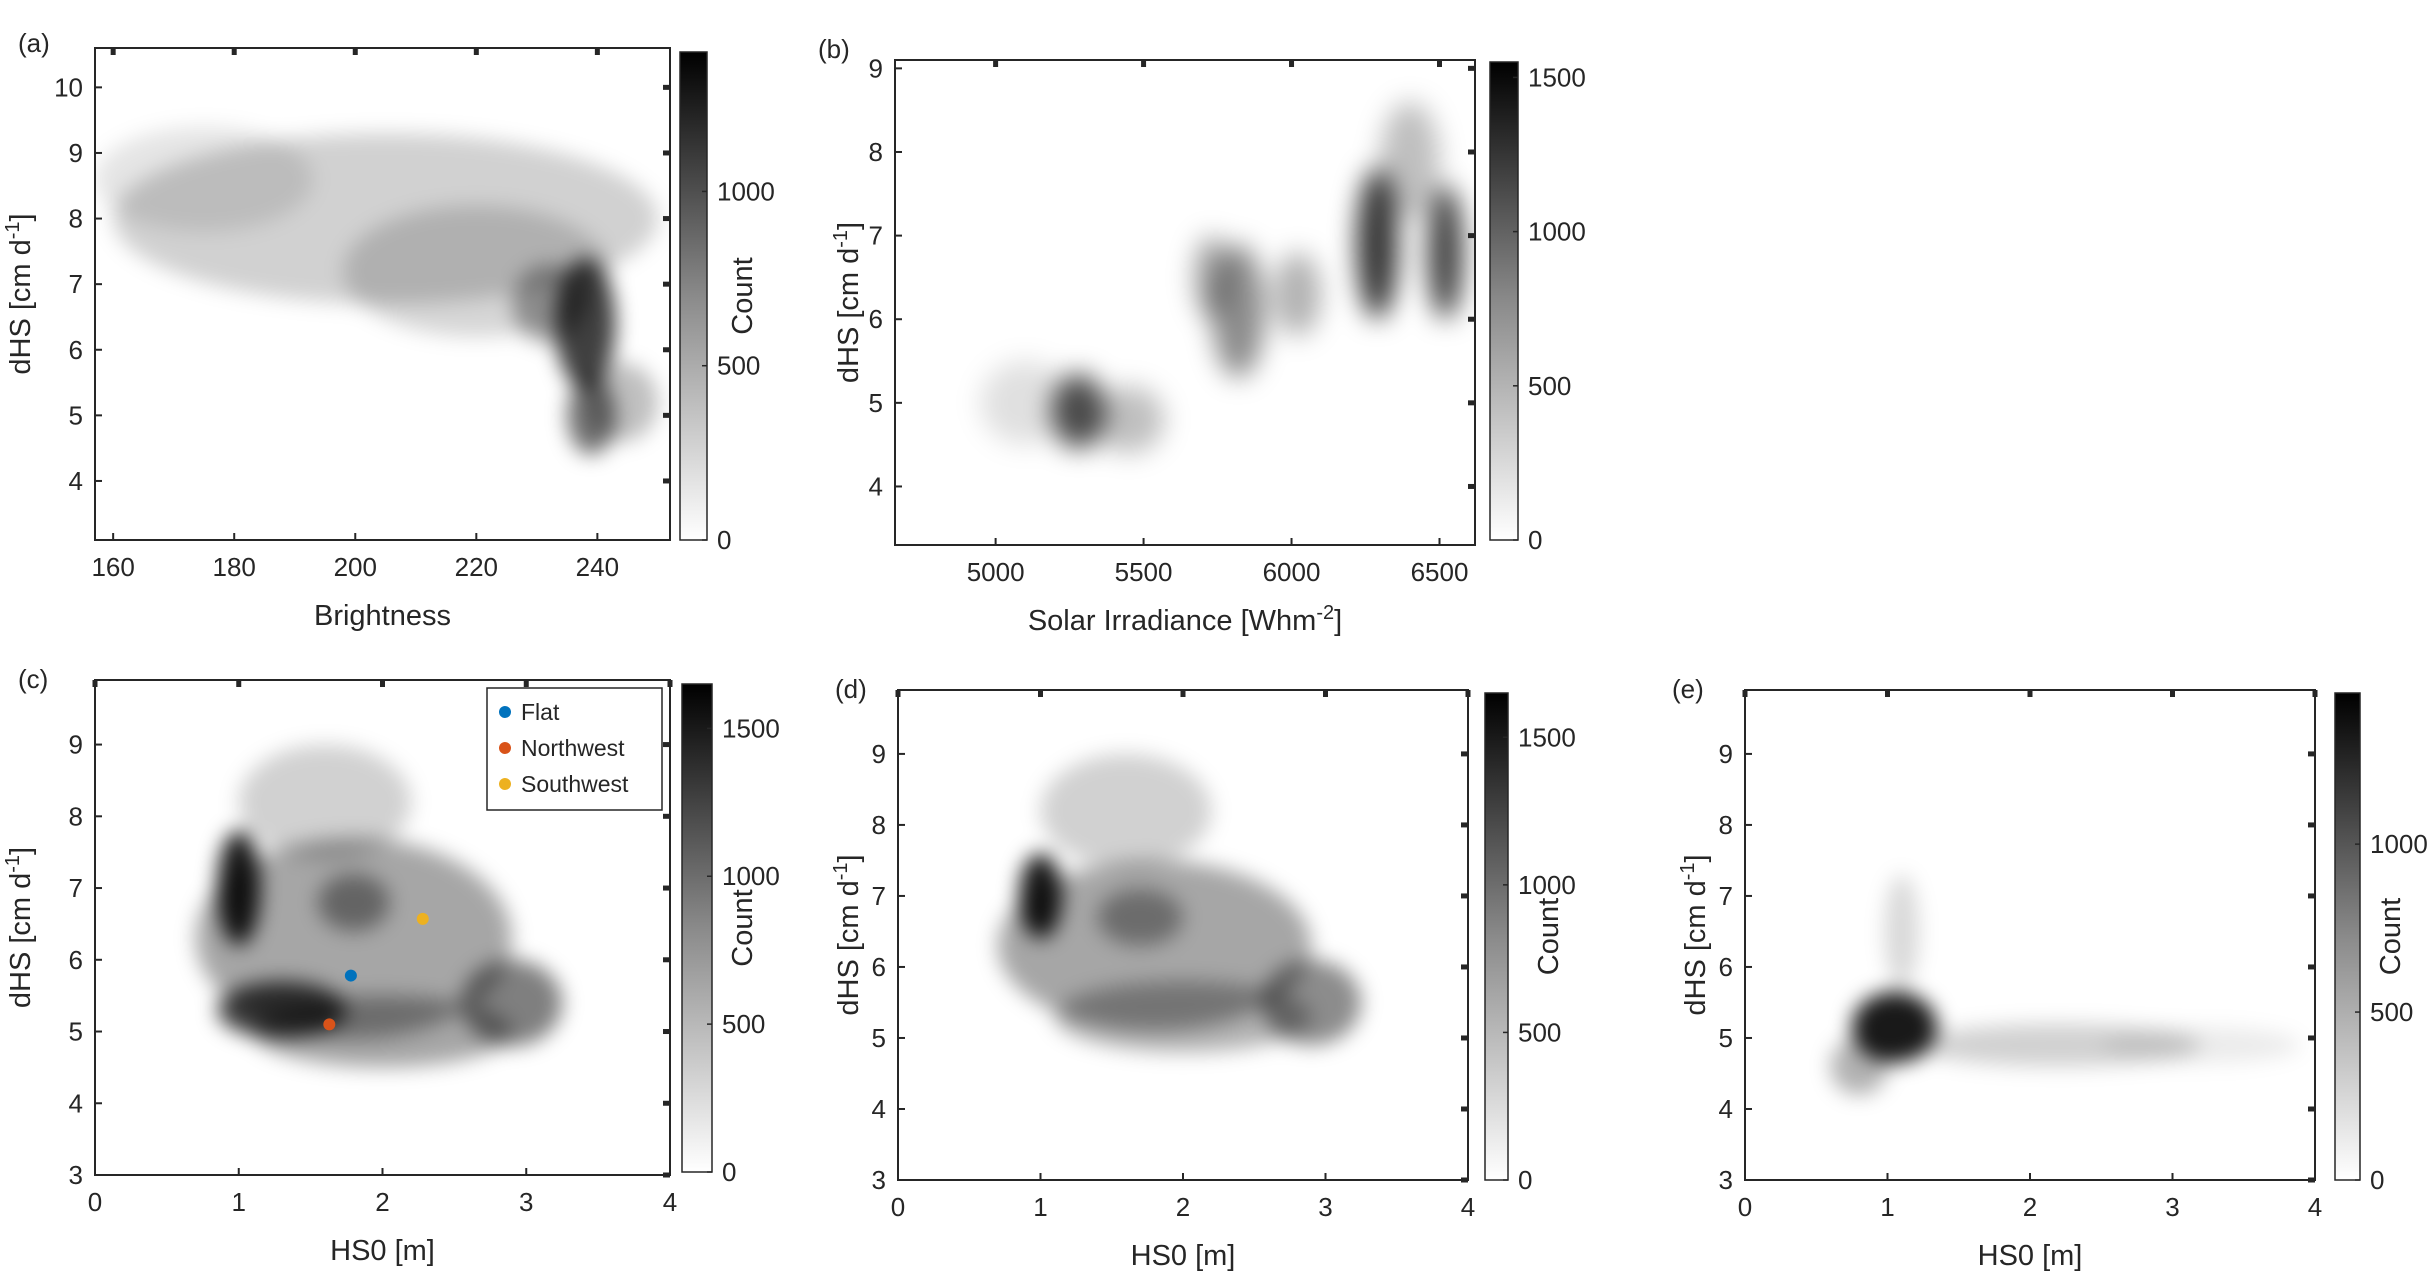  What do you see at coordinates (743, 295) in the screenshot?
I see `colorbar-label: Count` at bounding box center [743, 295].